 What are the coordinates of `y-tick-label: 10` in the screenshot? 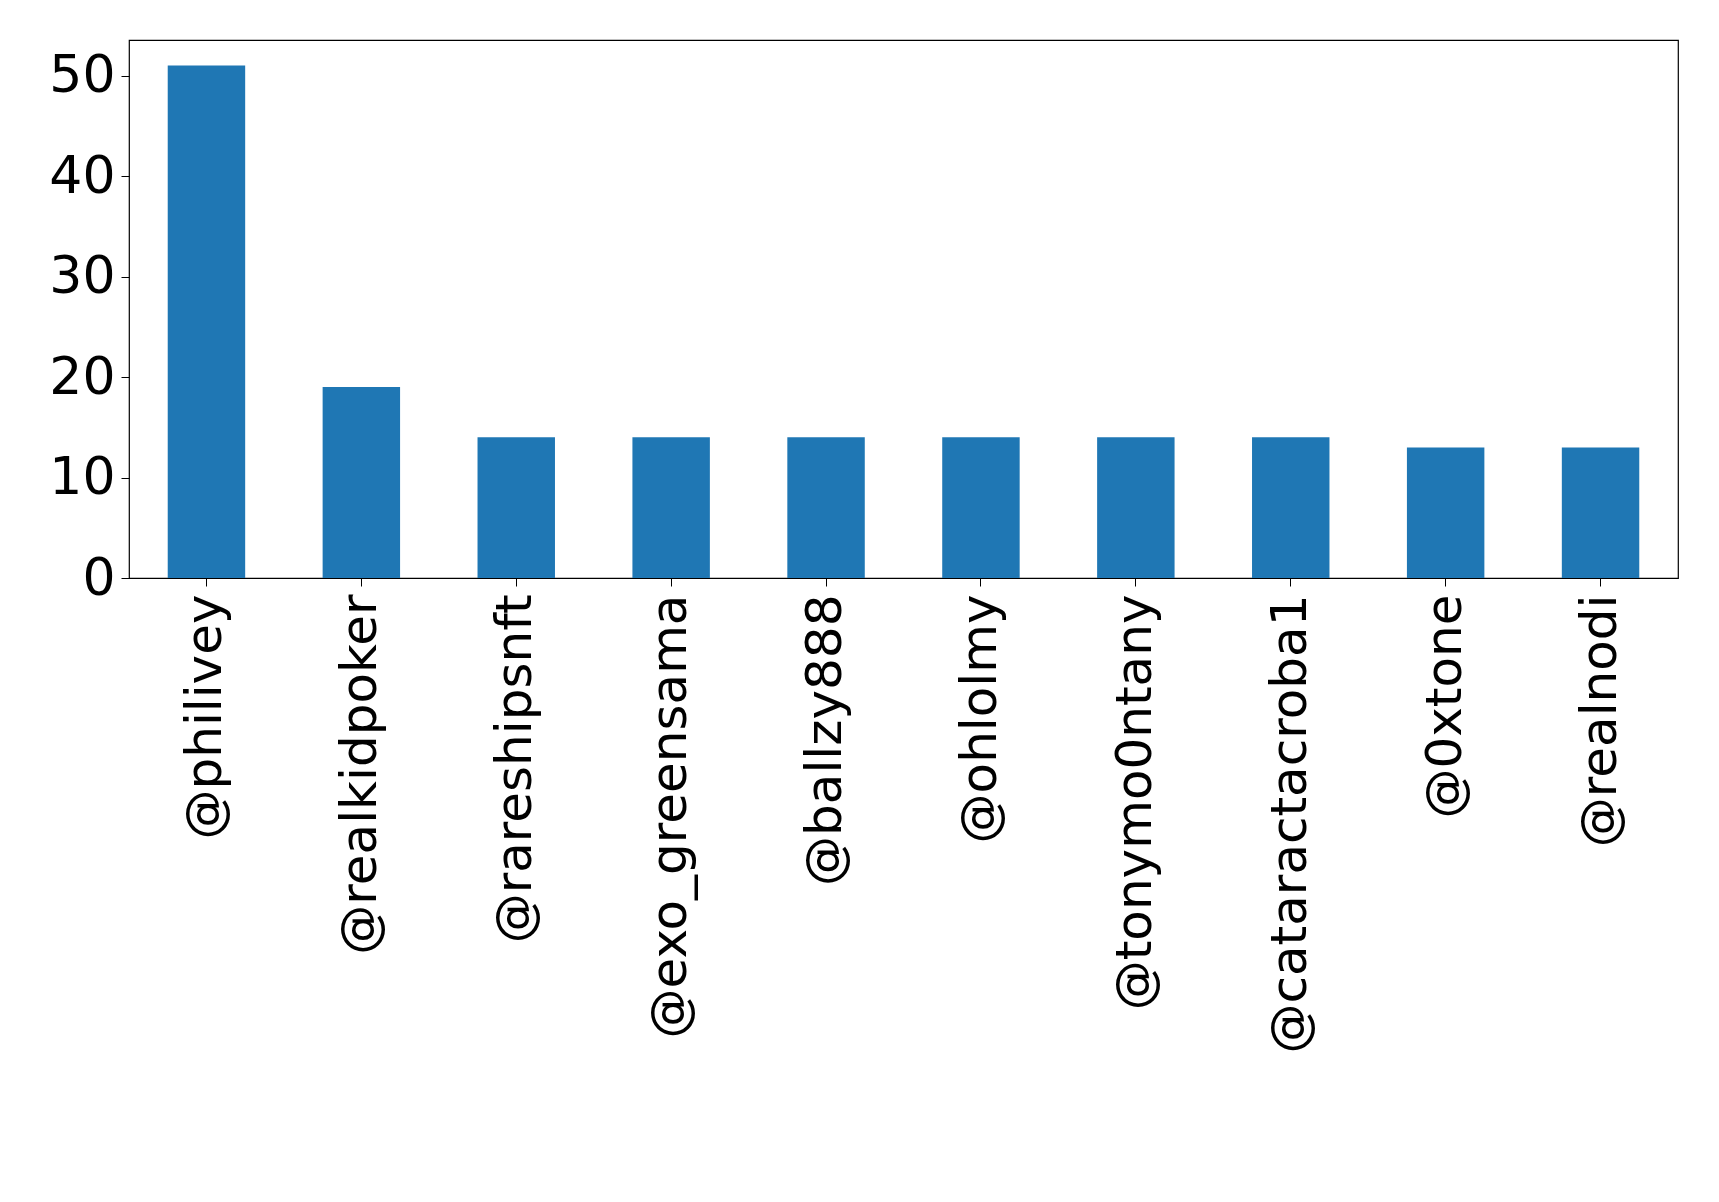 It's located at (82, 476).